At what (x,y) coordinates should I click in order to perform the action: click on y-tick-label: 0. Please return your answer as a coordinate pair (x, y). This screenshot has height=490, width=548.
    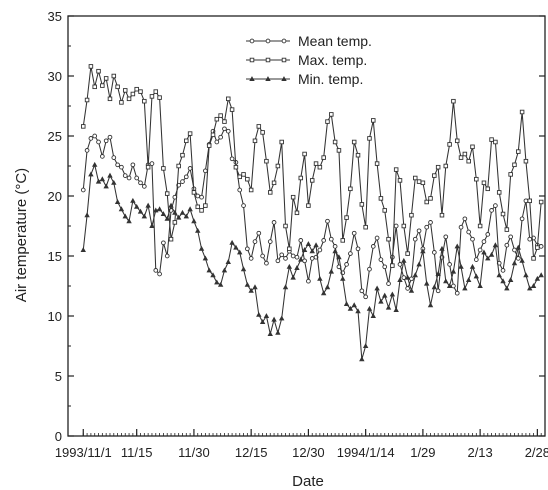
    Looking at the image, I should click on (58, 436).